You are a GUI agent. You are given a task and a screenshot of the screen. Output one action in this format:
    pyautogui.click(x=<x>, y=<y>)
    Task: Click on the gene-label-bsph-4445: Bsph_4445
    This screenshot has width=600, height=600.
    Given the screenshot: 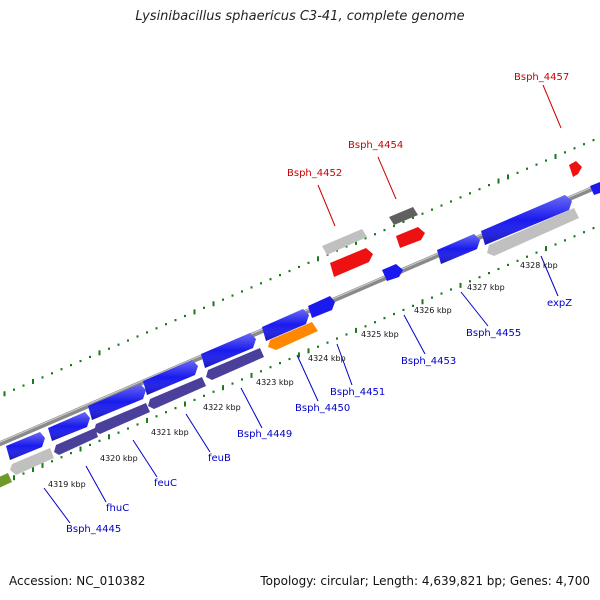 What is the action you would take?
    pyautogui.click(x=93, y=529)
    